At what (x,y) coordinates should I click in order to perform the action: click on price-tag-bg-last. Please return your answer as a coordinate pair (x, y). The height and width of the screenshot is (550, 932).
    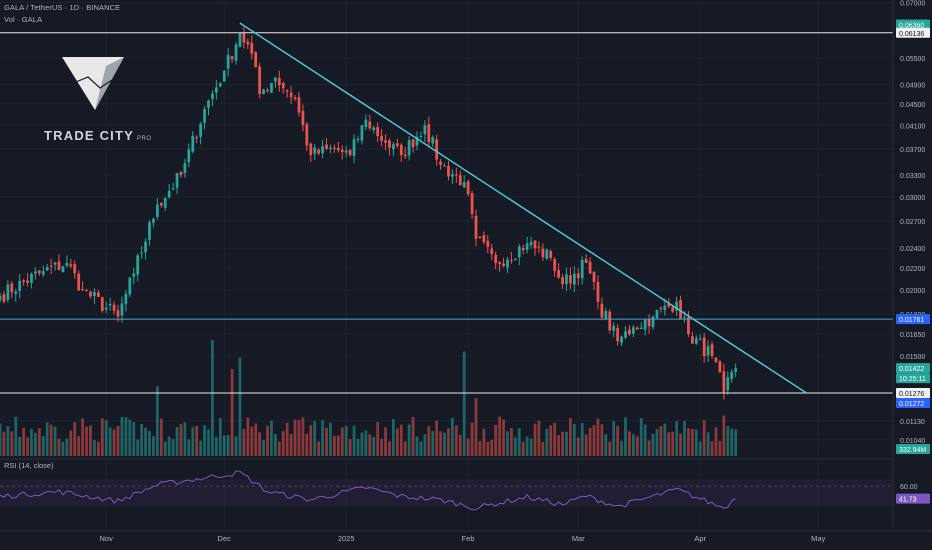
    Looking at the image, I should click on (913, 368).